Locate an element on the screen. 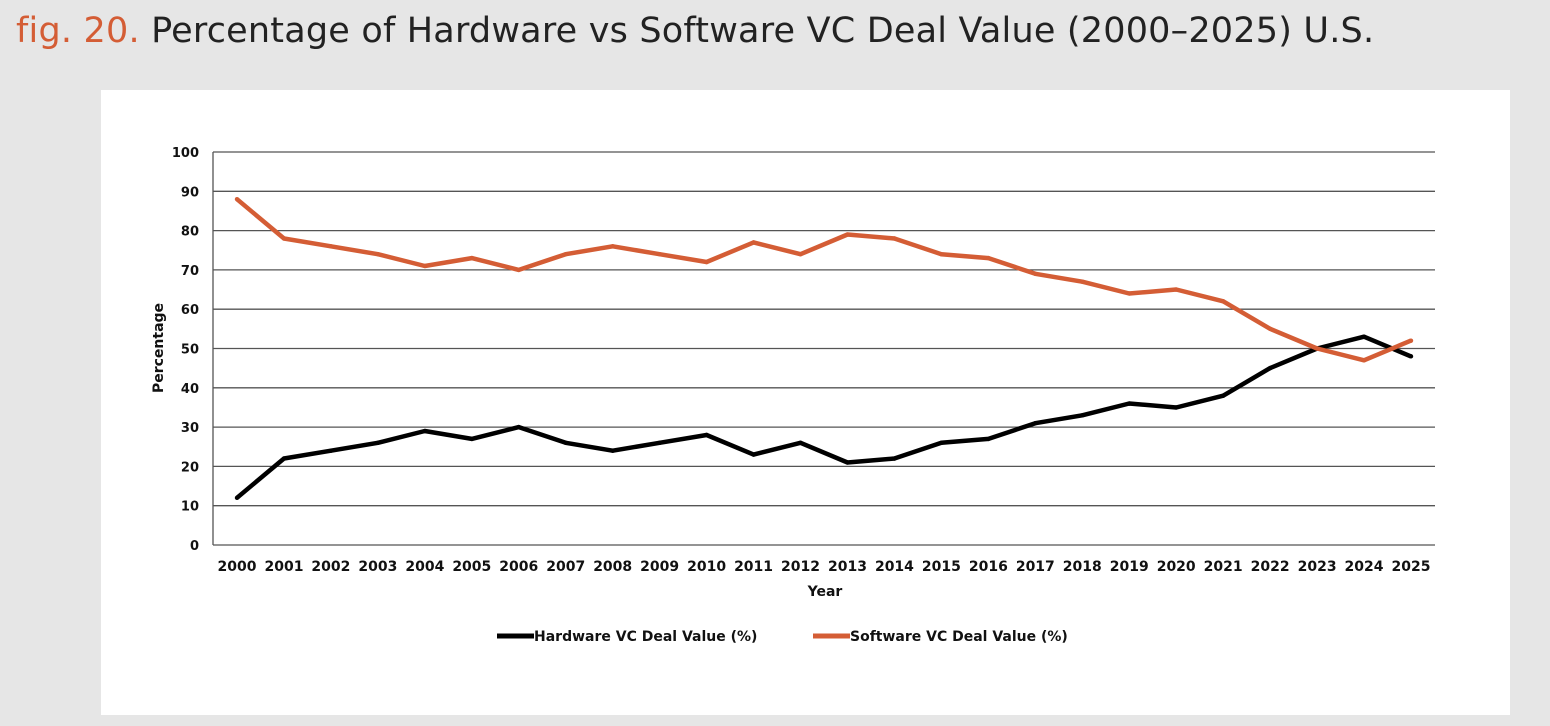  x-tick-label: 2002 is located at coordinates (330, 567).